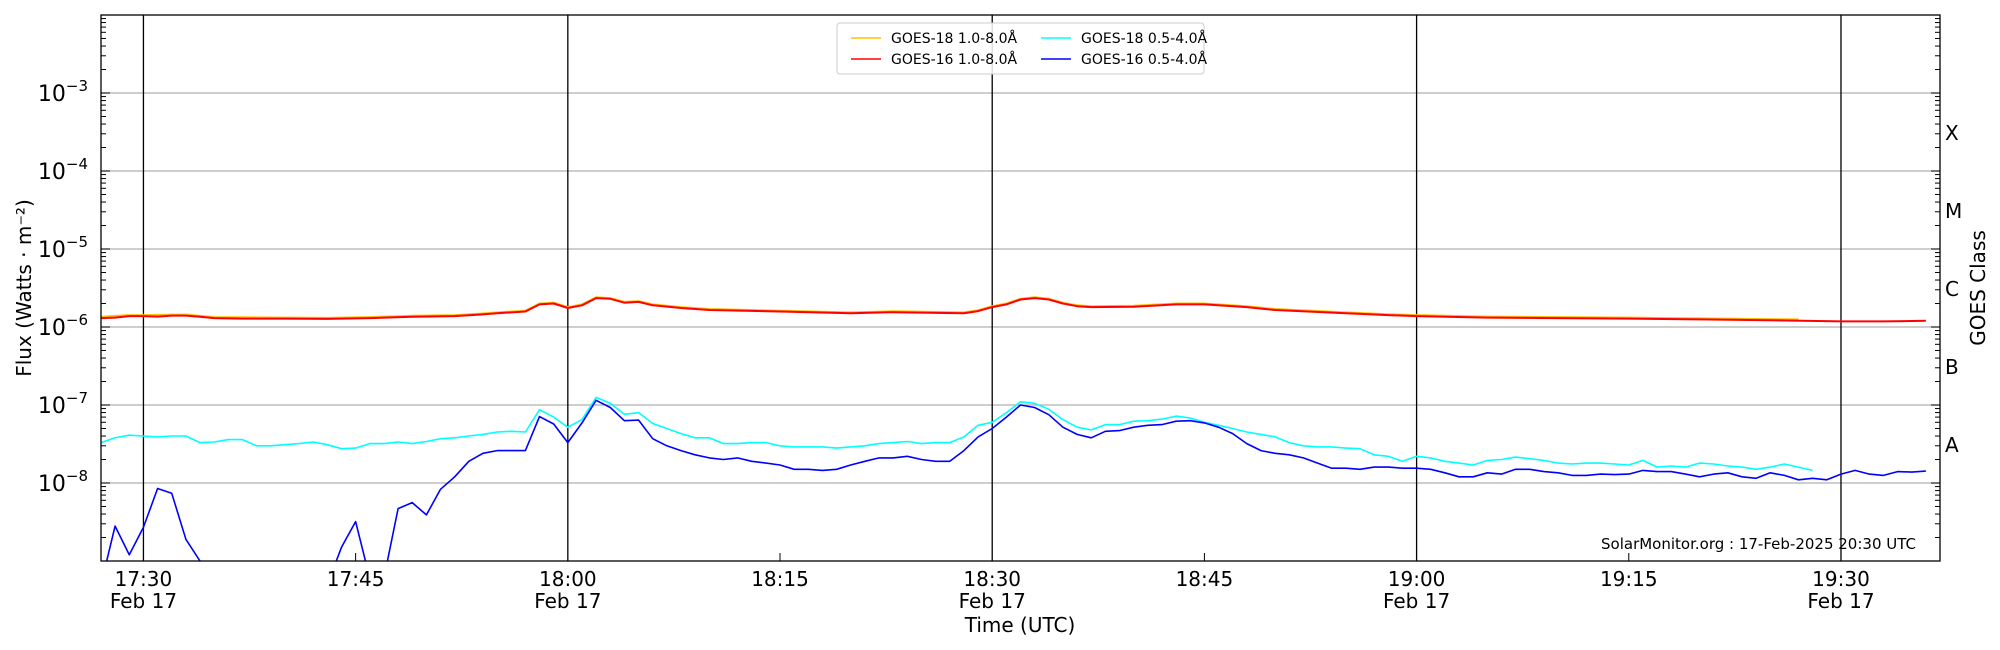 This screenshot has height=650, width=2000. What do you see at coordinates (1952, 133) in the screenshot?
I see `goes-class-label: X` at bounding box center [1952, 133].